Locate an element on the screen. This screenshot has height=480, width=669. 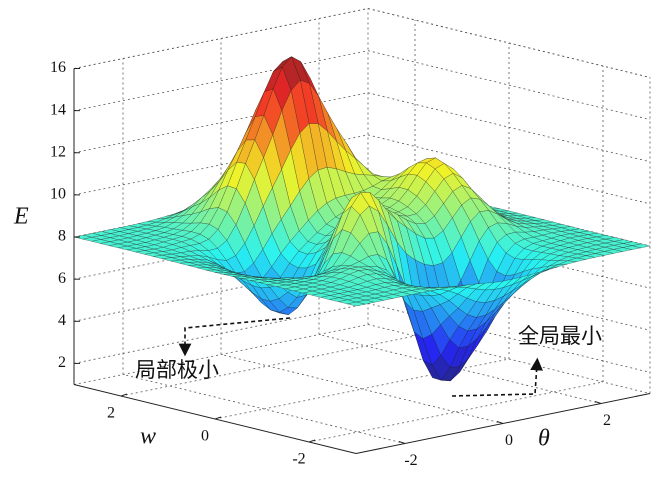
y-tick-label: 0 is located at coordinates (205, 436).